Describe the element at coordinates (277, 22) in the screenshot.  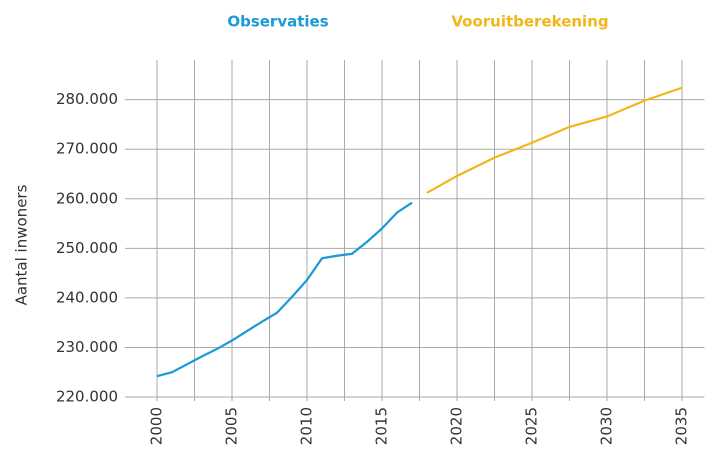
I see `legend-label: Observaties` at that location.